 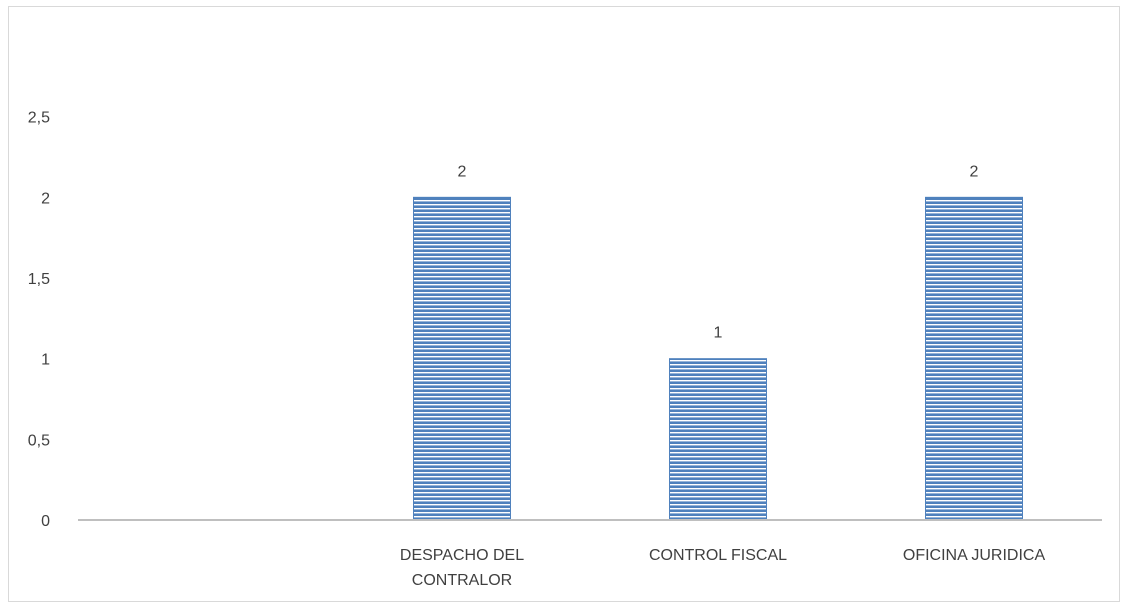 I want to click on category-label: OFICINA JURIDICA, so click(x=974, y=555).